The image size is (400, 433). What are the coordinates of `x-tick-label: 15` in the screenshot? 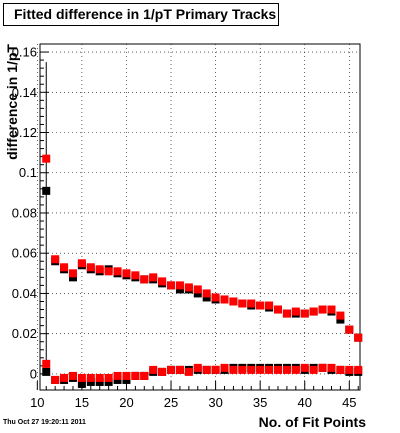 It's located at (82, 402).